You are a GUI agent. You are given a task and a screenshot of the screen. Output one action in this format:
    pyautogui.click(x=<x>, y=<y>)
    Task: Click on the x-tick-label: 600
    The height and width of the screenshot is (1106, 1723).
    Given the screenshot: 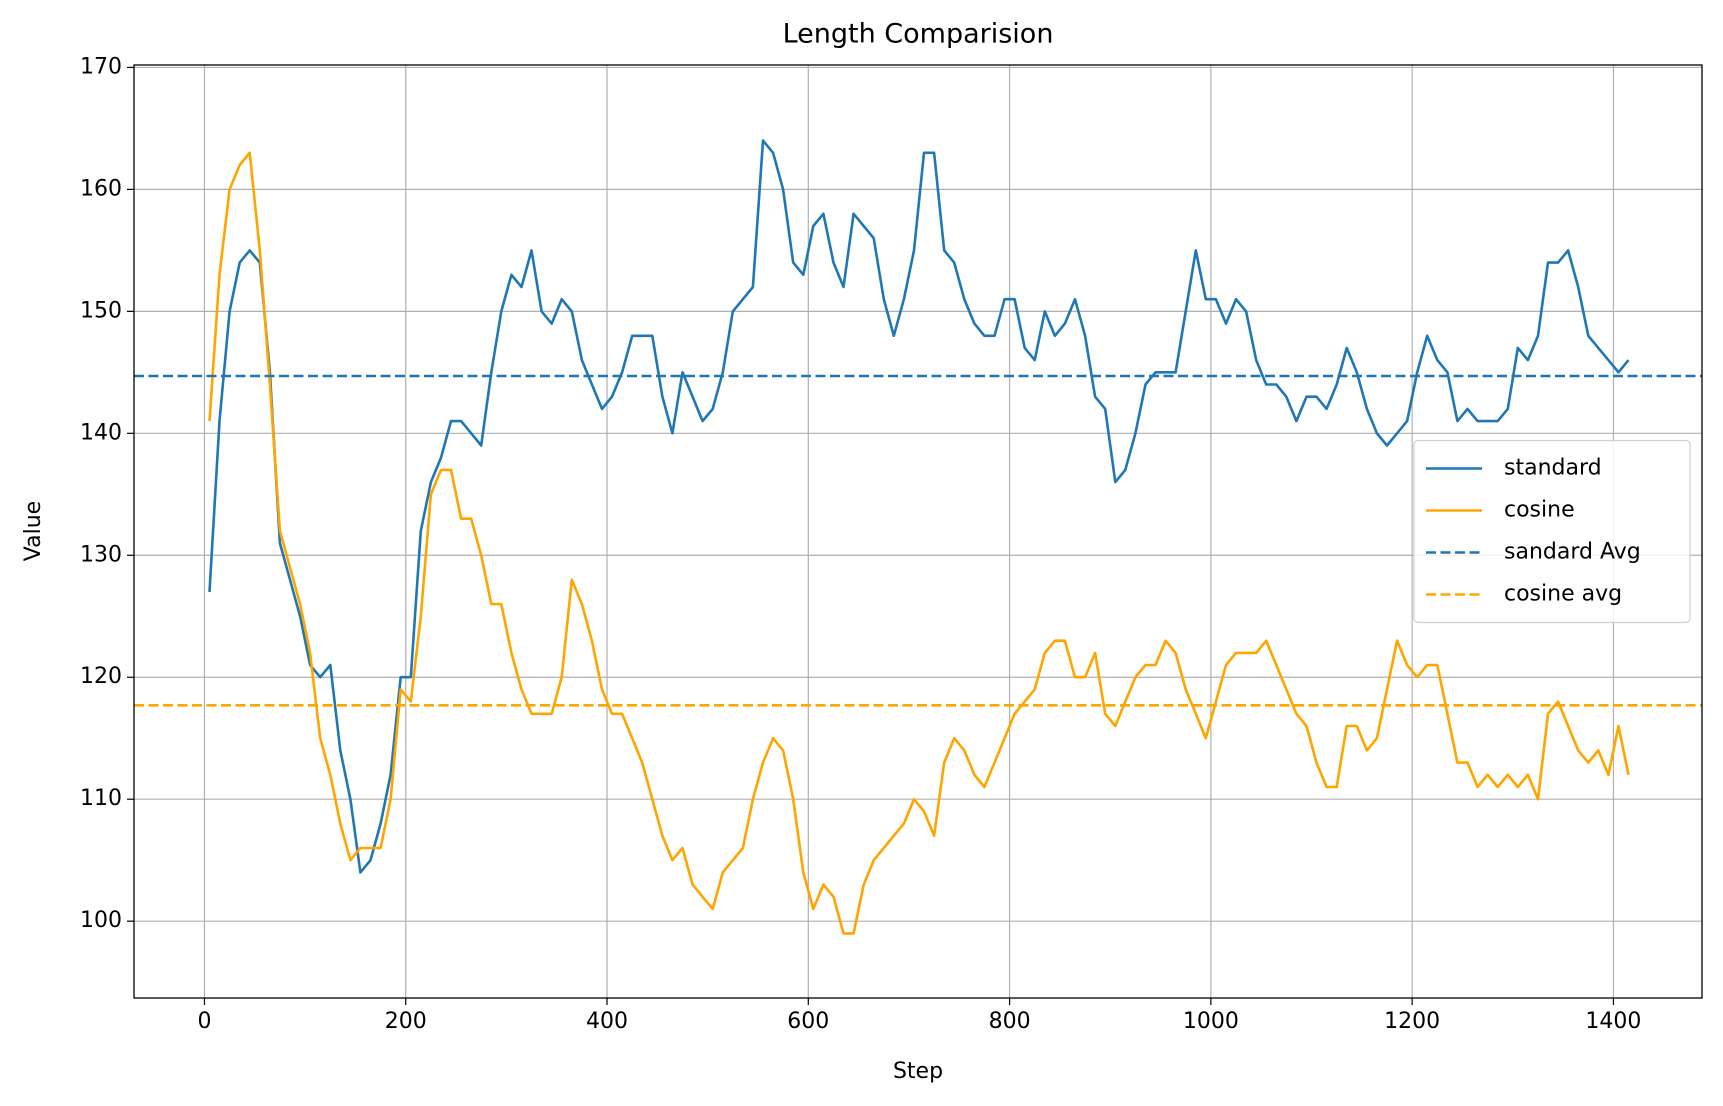 What is the action you would take?
    pyautogui.click(x=808, y=1021)
    